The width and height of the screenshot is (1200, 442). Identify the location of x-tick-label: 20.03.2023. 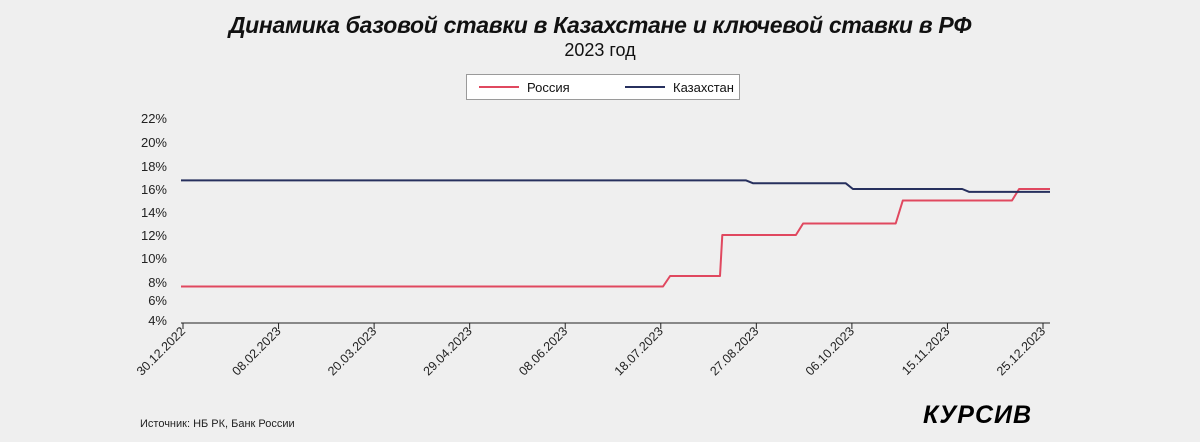
(352, 351).